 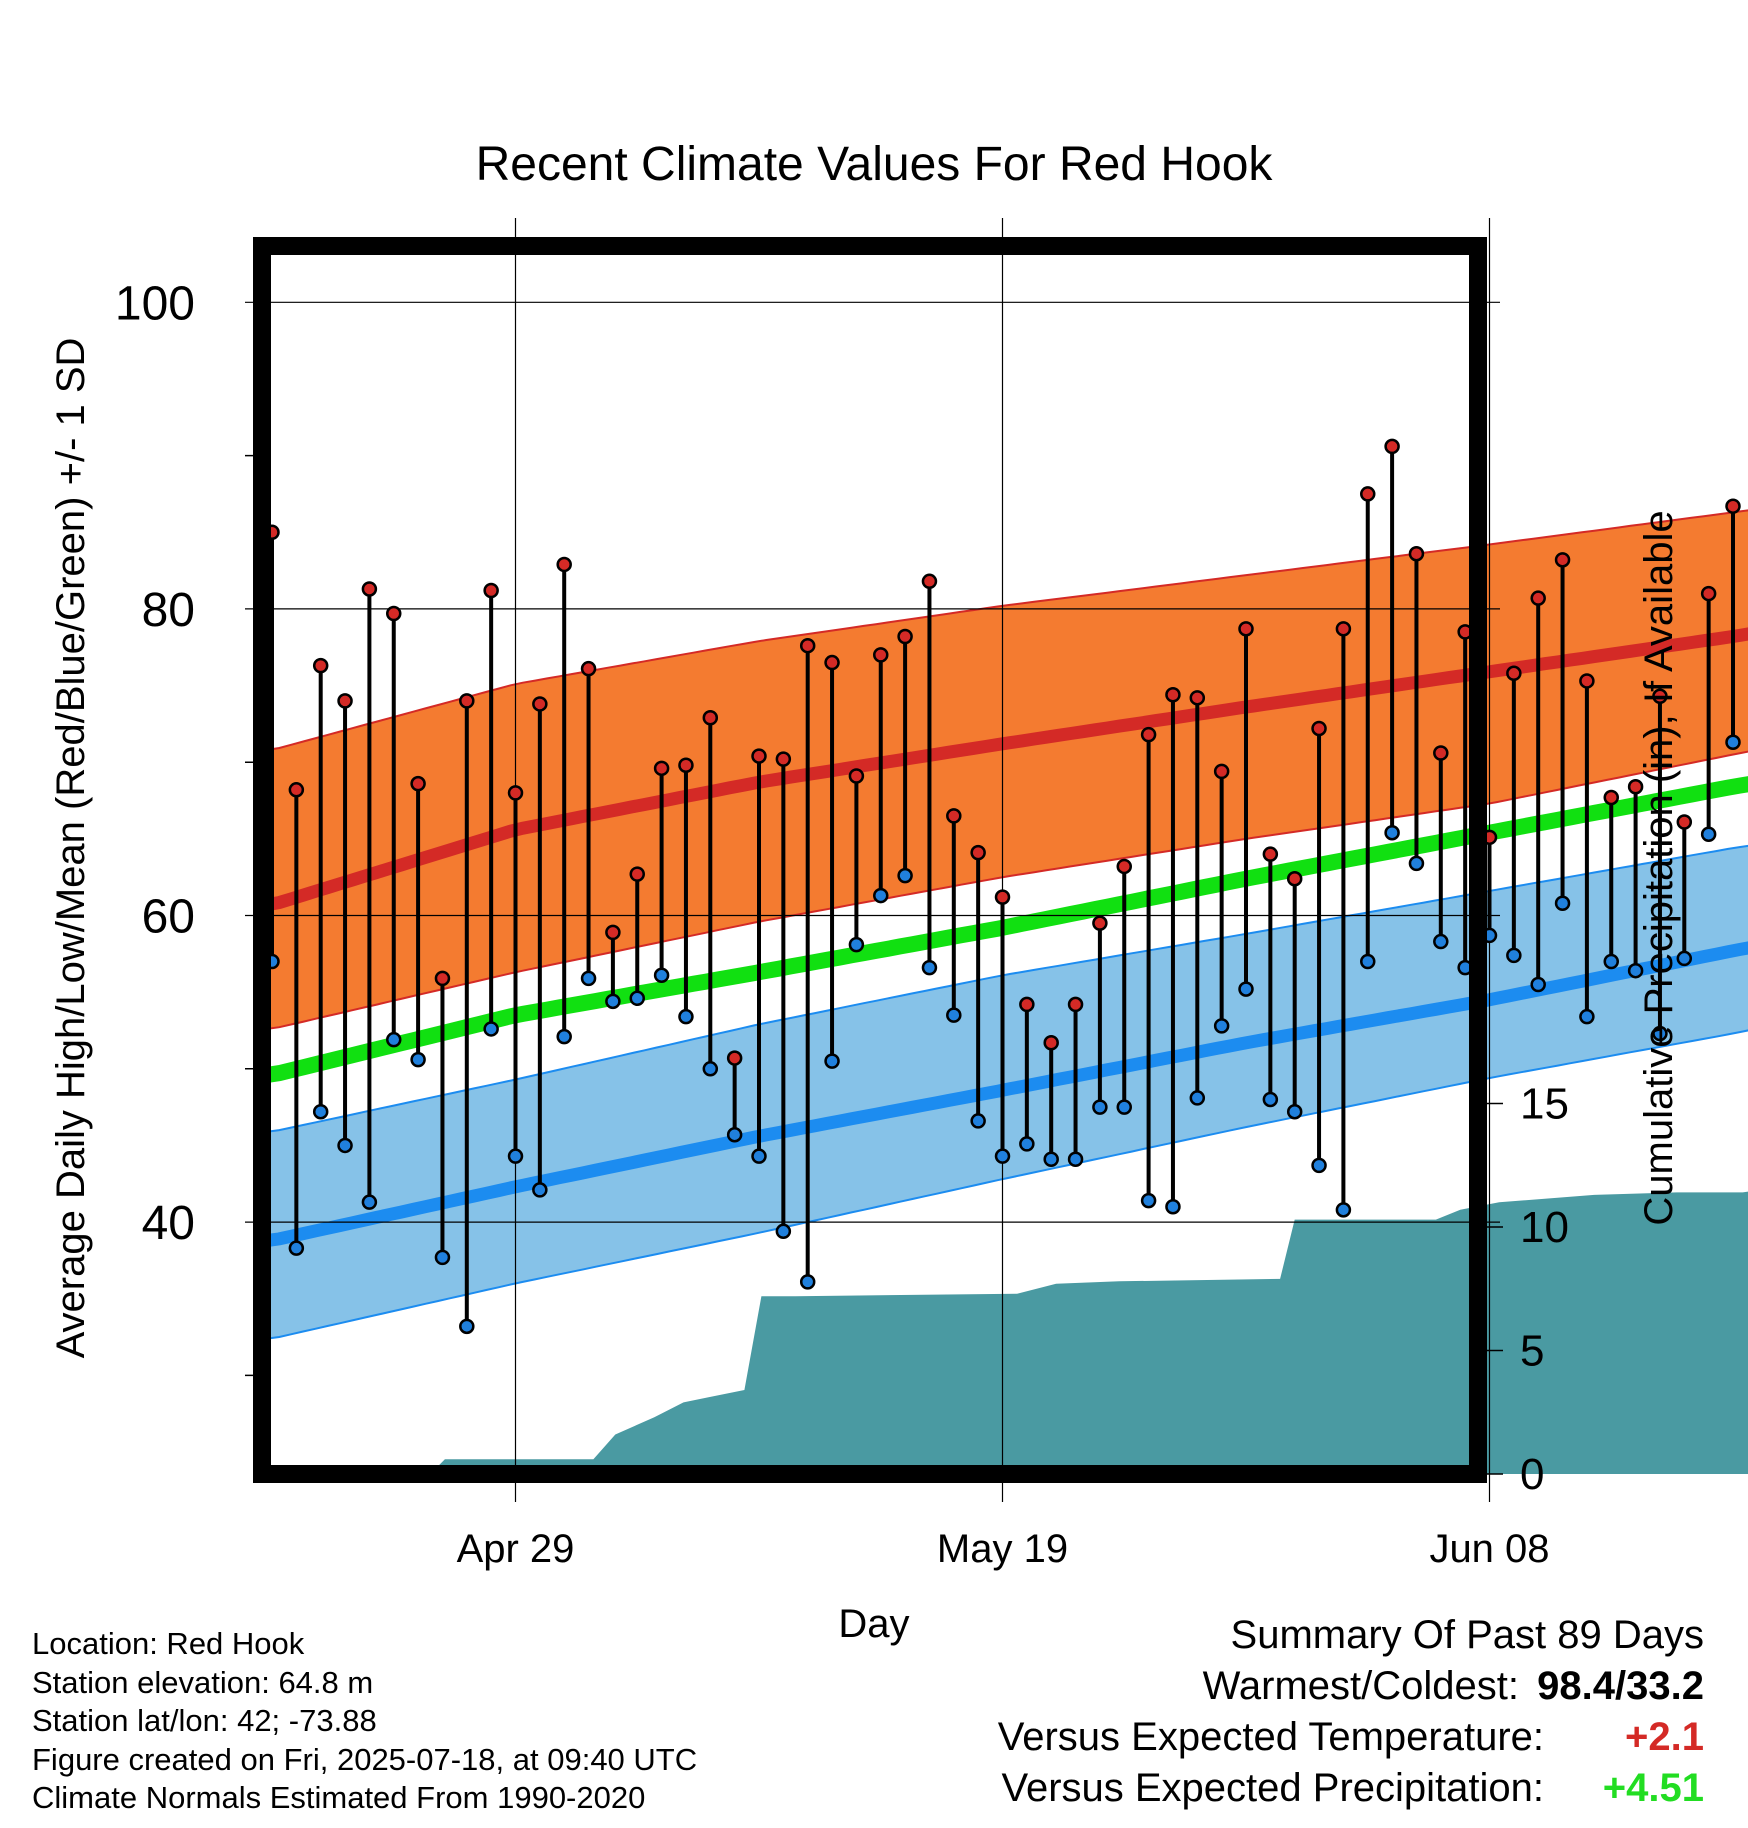 I want to click on temp-anomaly-value: +2.1, so click(x=1664, y=1737).